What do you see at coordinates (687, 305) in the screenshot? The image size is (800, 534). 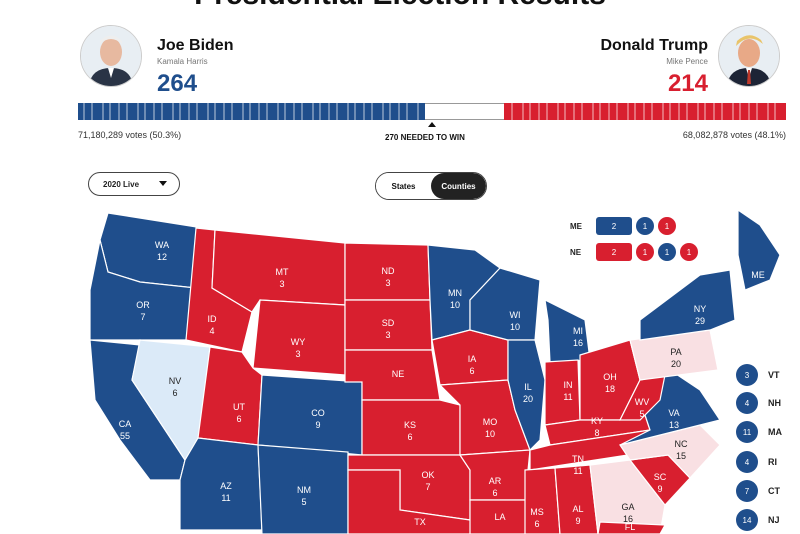 I see `state-ny` at bounding box center [687, 305].